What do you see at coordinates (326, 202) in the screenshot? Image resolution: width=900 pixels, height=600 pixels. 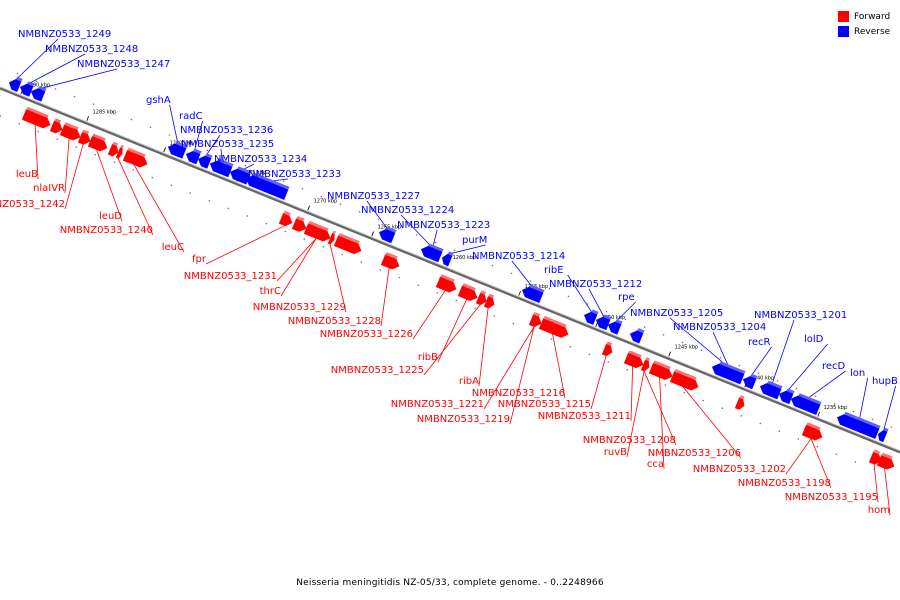 I see `scale-tick-label: 1270 kbp` at bounding box center [326, 202].